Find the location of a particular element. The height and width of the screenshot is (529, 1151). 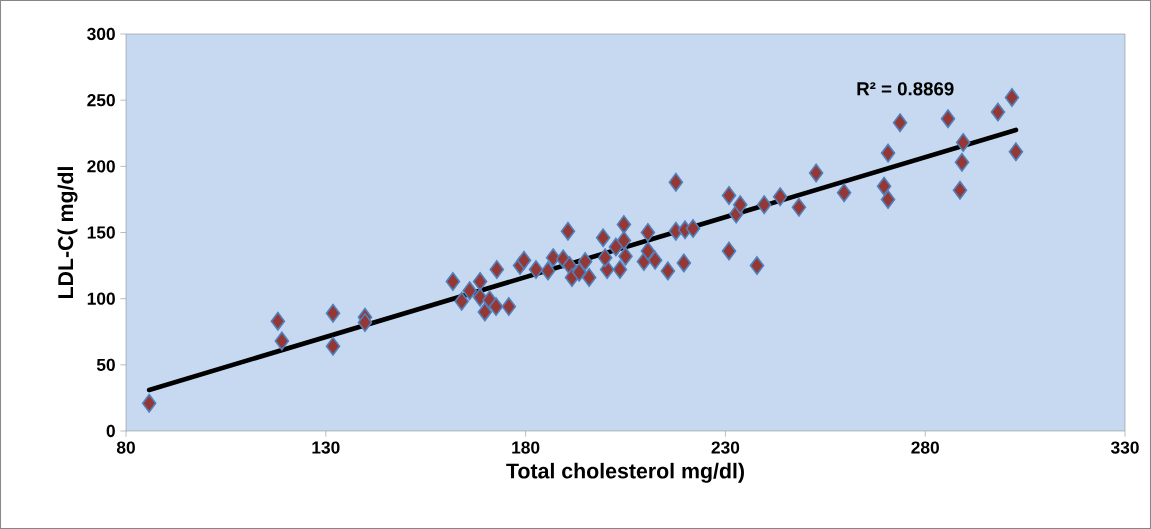

y-tick-label: 300 is located at coordinates (101, 34).